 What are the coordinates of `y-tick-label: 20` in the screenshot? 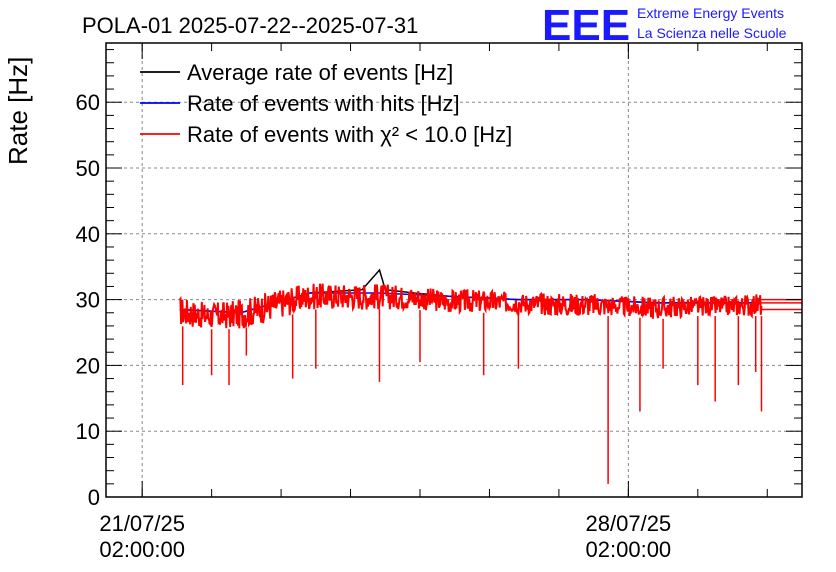 It's located at (88, 365).